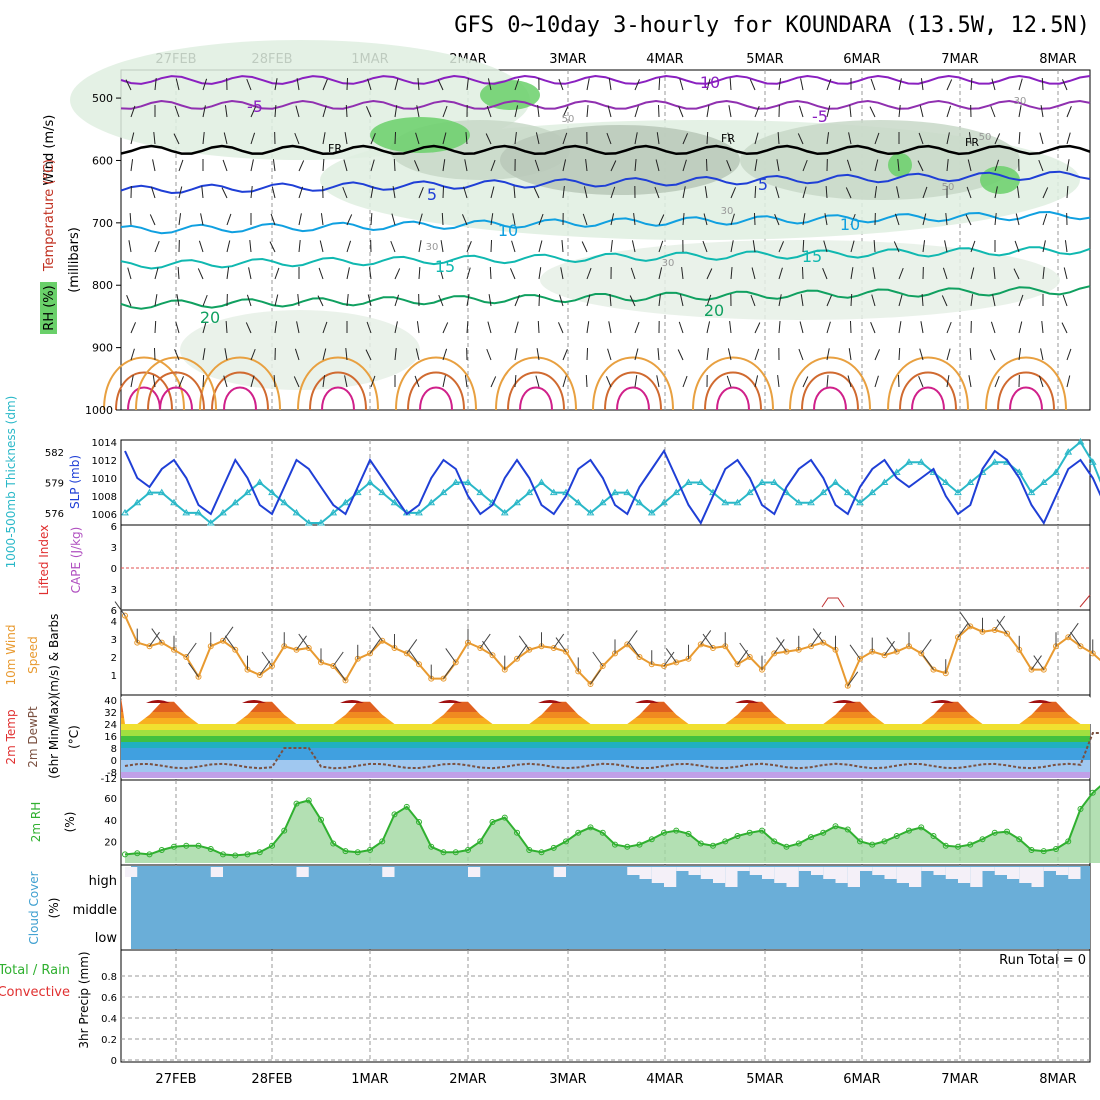 This screenshot has width=1100, height=1100. Describe the element at coordinates (605, 754) in the screenshot. I see `temperature-band` at that location.